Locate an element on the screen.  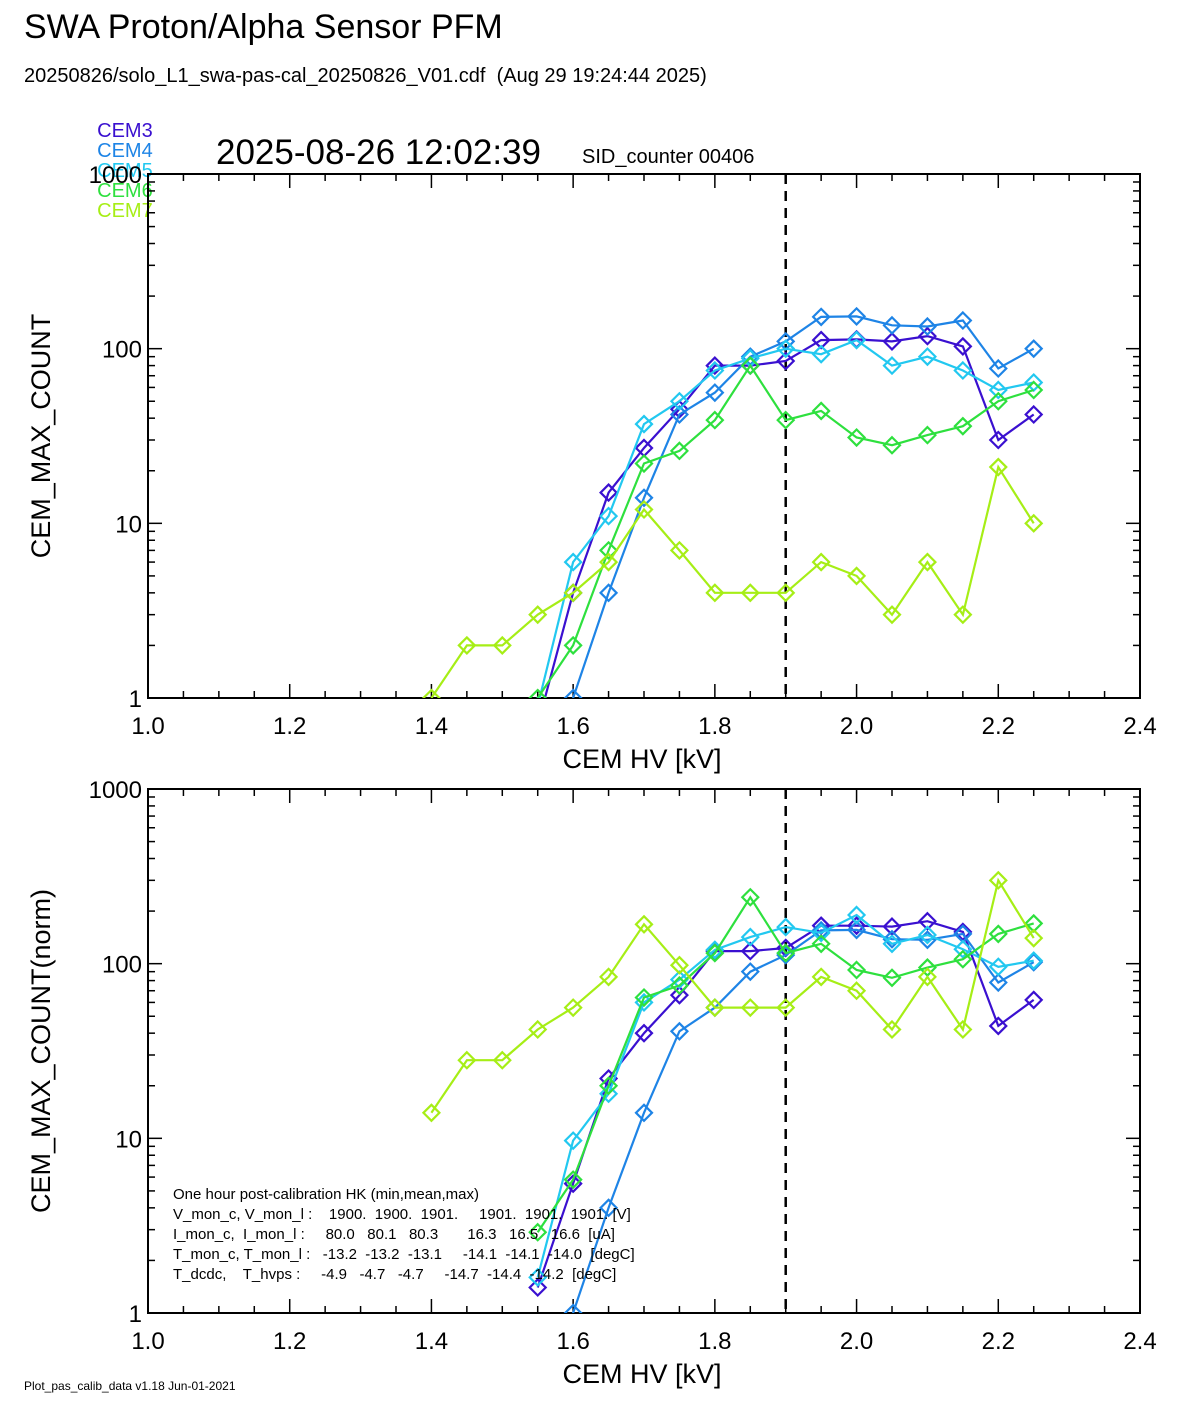
y-axis-label: CEM_MAX_COUNT is located at coordinates (41, 436).